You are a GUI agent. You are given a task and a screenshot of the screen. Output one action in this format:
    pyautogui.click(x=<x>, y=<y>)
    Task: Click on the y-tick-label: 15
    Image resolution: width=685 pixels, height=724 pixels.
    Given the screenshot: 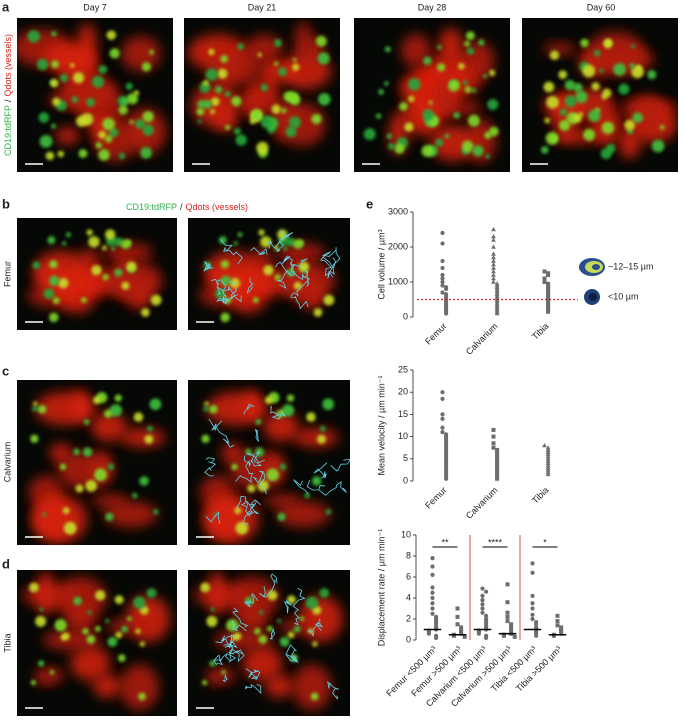 What is the action you would take?
    pyautogui.click(x=403, y=414)
    